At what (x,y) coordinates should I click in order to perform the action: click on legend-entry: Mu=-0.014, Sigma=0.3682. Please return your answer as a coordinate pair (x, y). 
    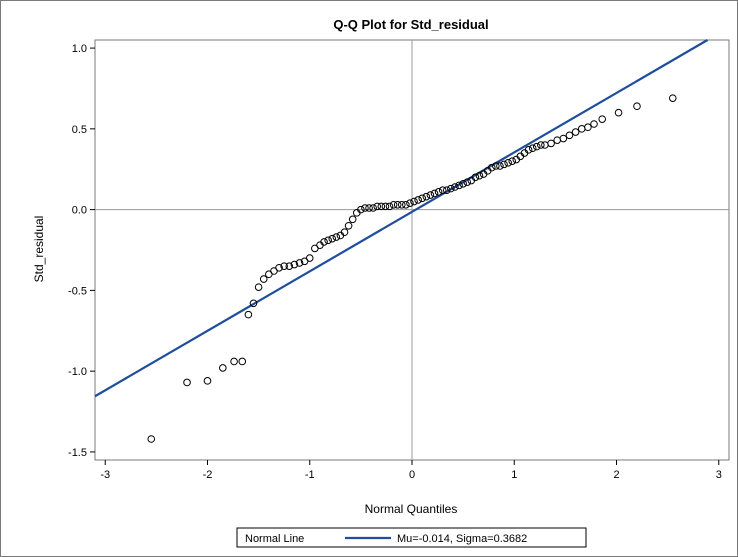
    Looking at the image, I should click on (462, 539).